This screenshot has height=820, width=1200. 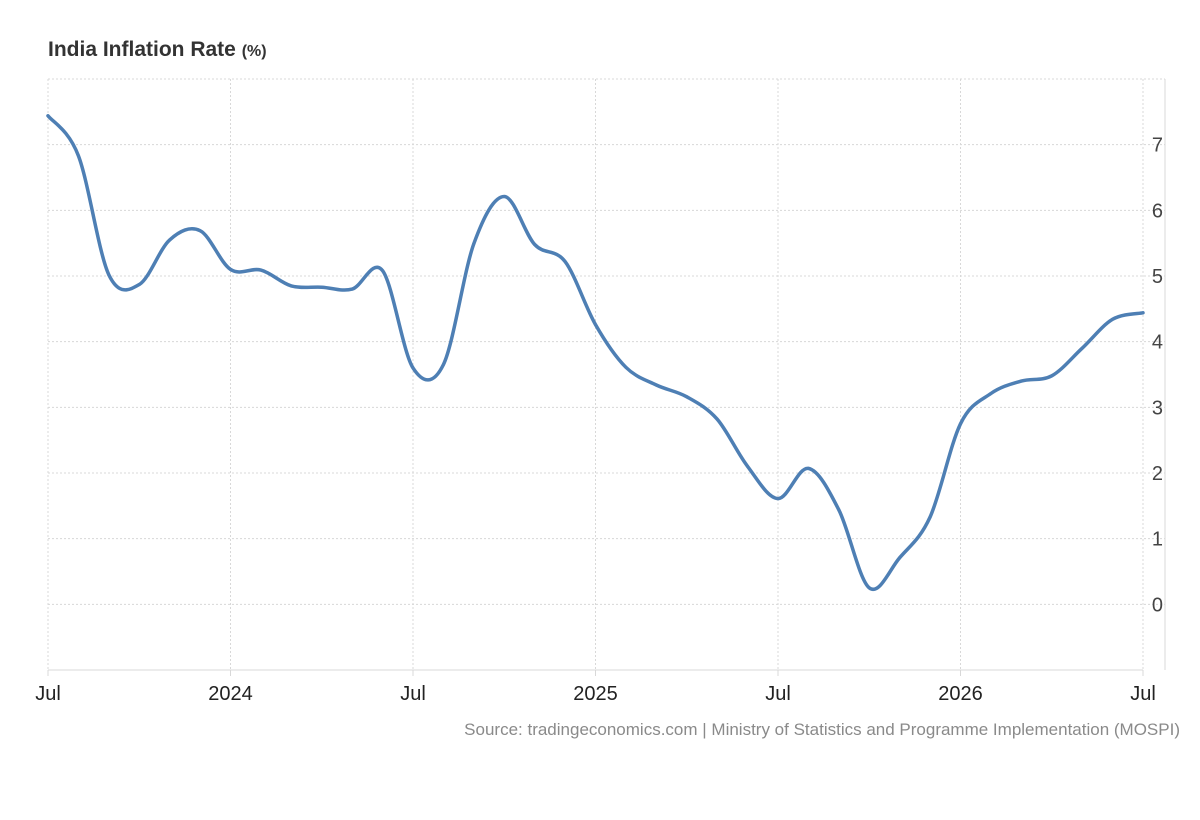 What do you see at coordinates (1157, 277) in the screenshot?
I see `y-tick-label: 5` at bounding box center [1157, 277].